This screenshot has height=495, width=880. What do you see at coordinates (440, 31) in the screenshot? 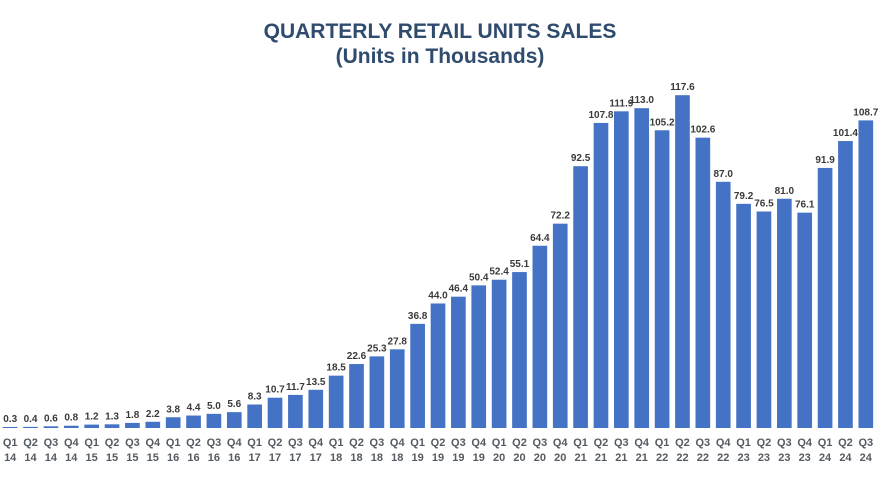
I see `chart-title: QUARTERLY RETAIL UNITS SALES` at bounding box center [440, 31].